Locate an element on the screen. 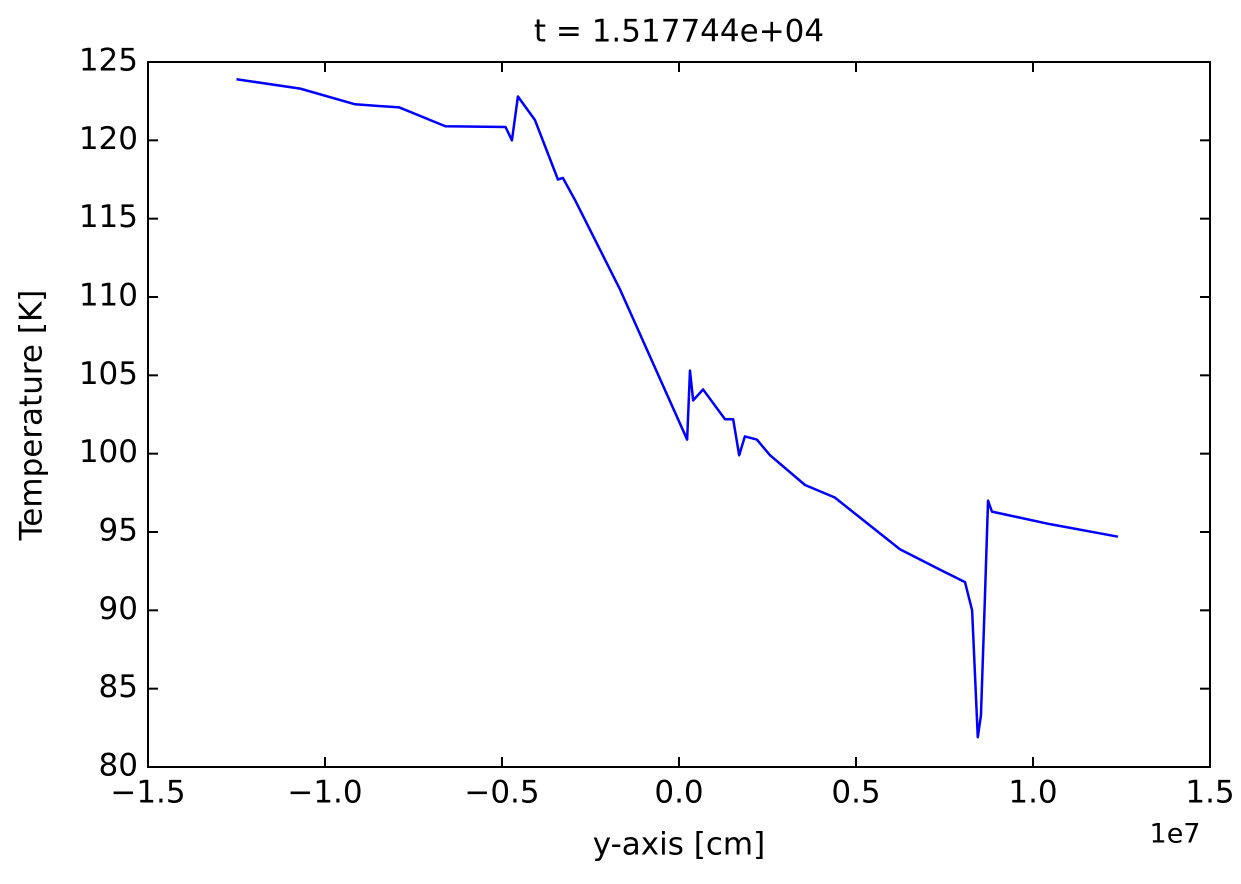 The width and height of the screenshot is (1241, 884). chart-title: t = 1.517744e+04 is located at coordinates (679, 32).